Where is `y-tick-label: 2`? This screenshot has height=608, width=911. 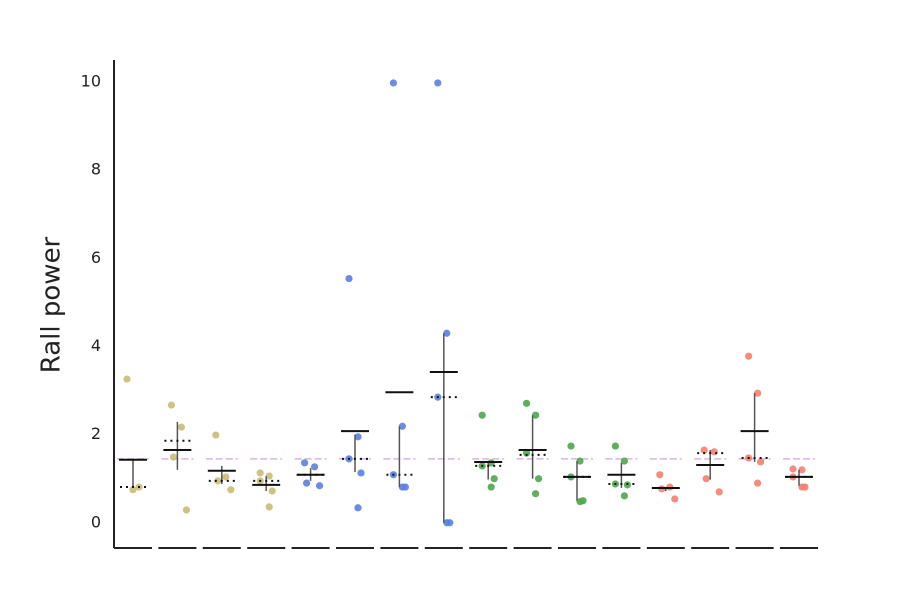
y-tick-label: 2 is located at coordinates (96, 433).